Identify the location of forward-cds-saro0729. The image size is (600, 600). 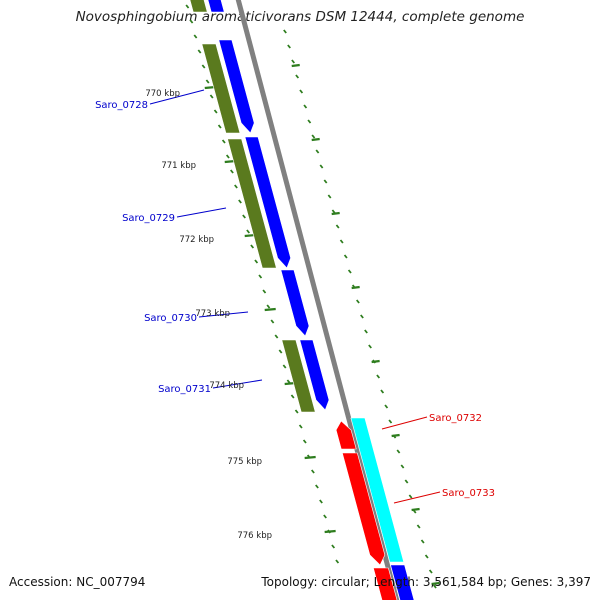
(252, 203).